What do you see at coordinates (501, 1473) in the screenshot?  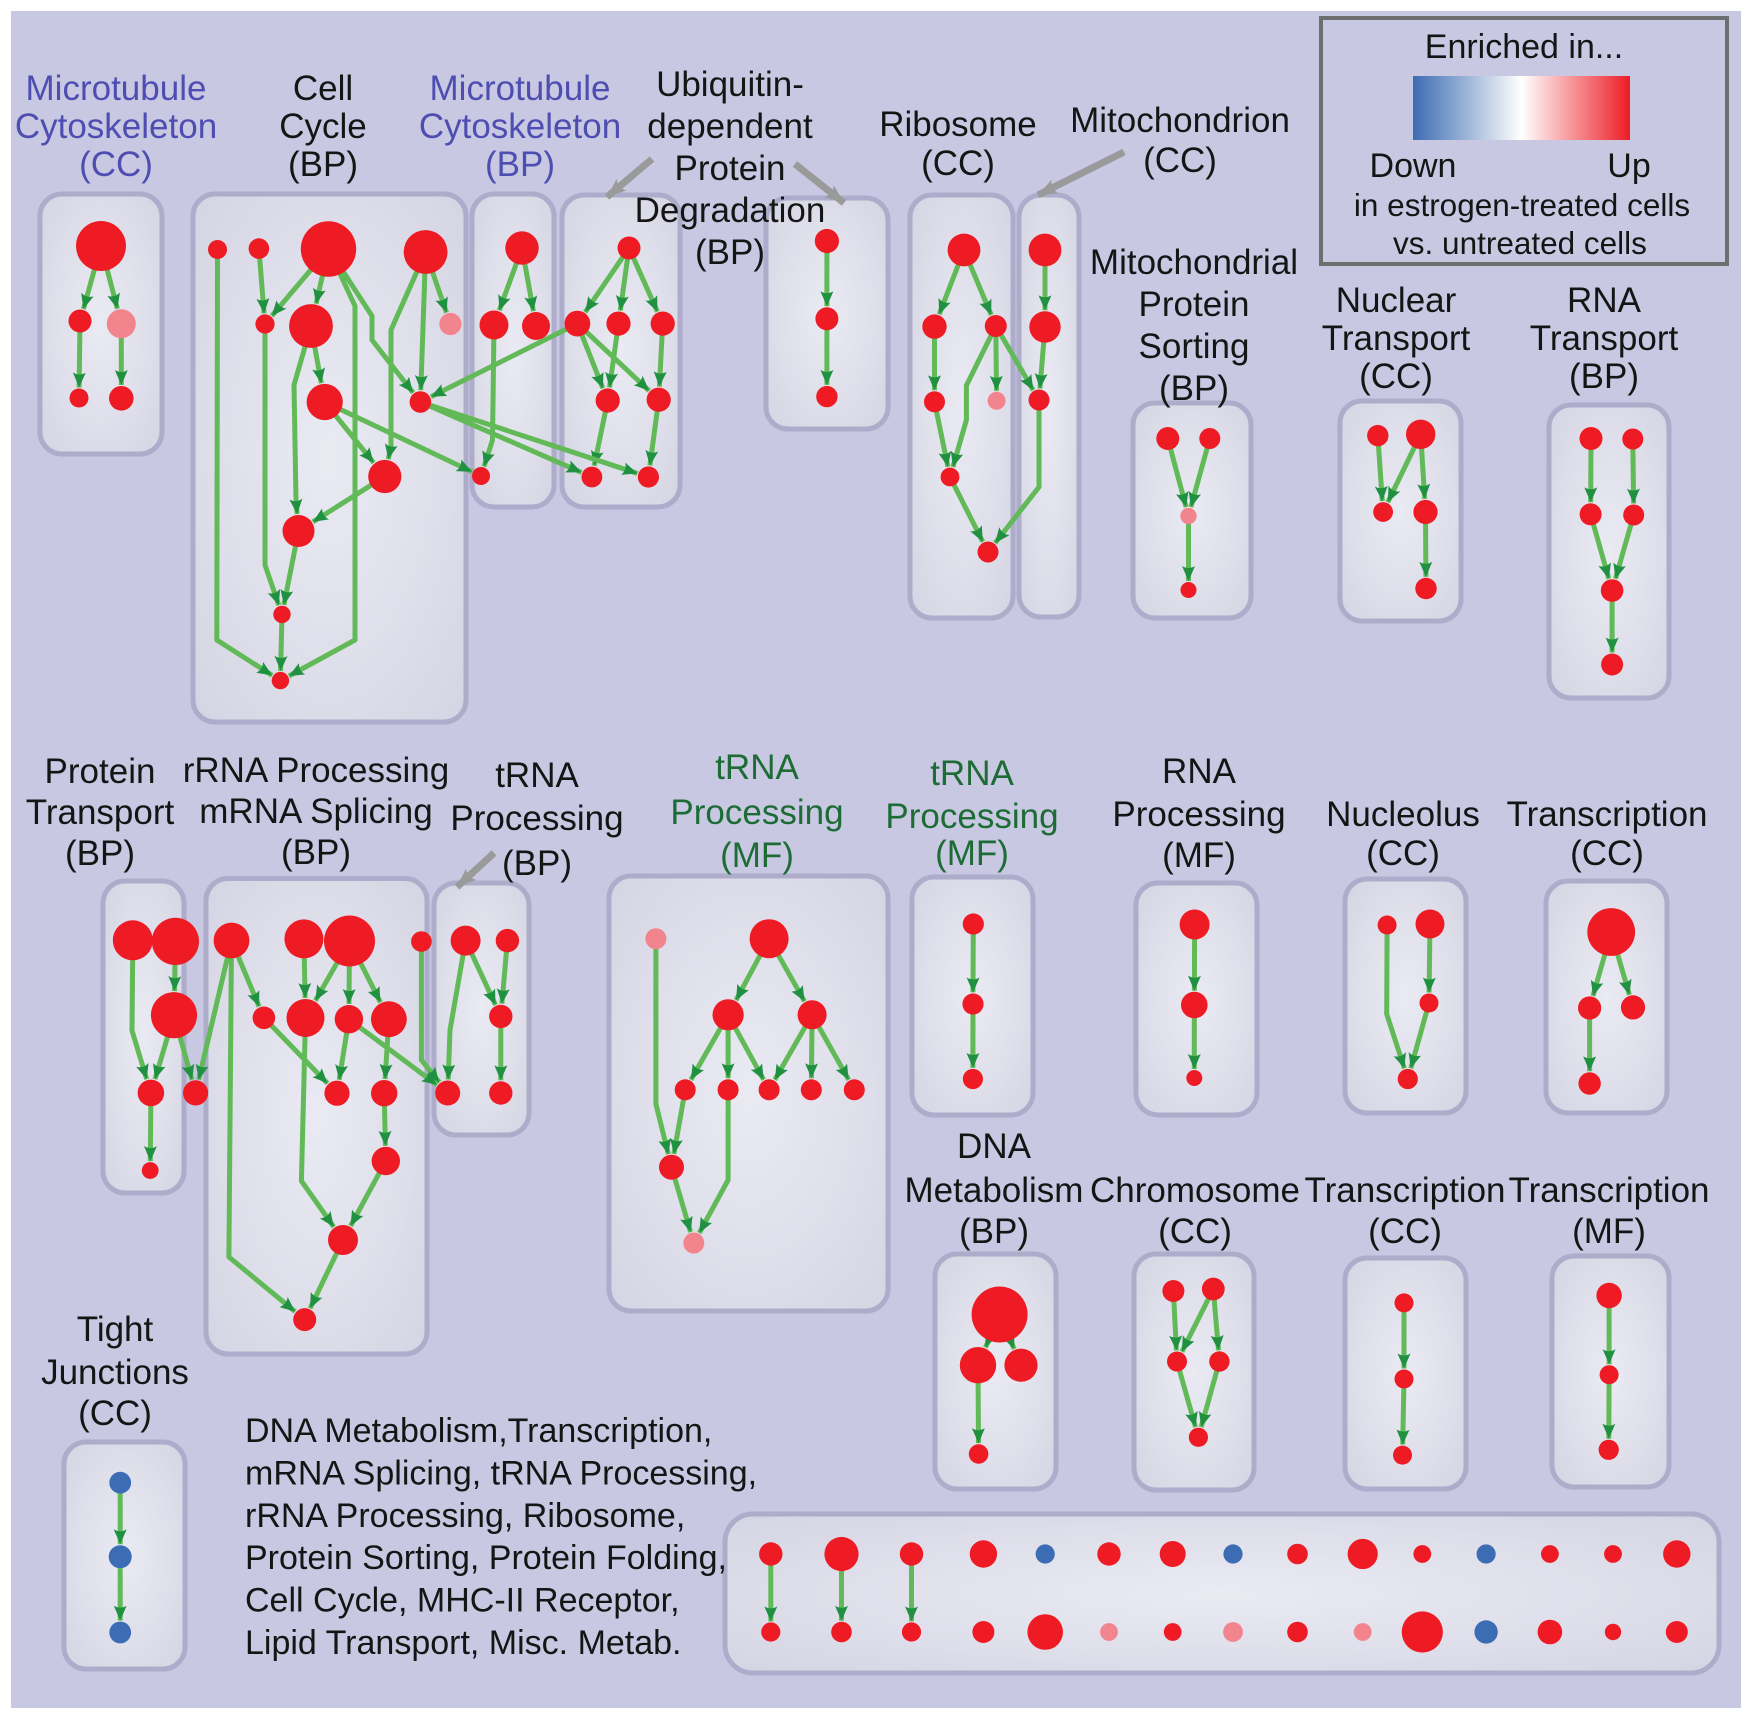 I see `svg-text:mRNA Splicing, tRNA Processing: mRNA Splicing, tRNA Processing,` at bounding box center [501, 1473].